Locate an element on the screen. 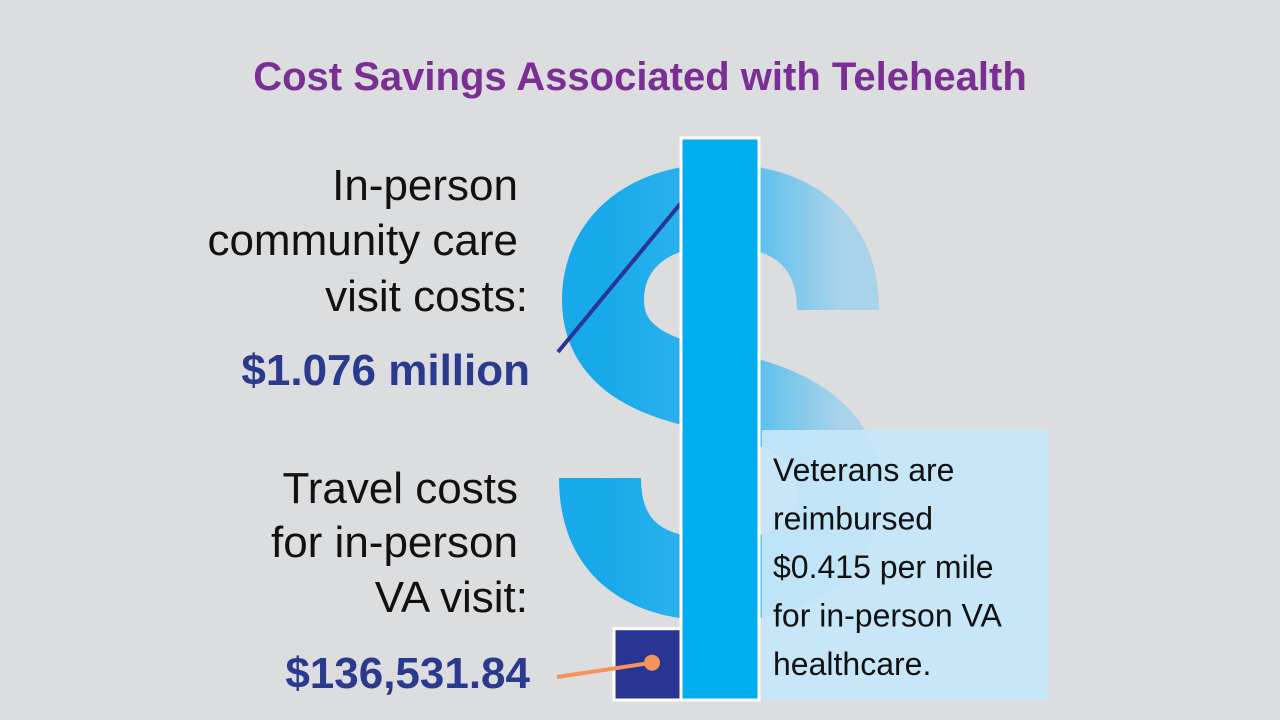 This screenshot has width=1280, height=720. connector-dot is located at coordinates (652, 662).